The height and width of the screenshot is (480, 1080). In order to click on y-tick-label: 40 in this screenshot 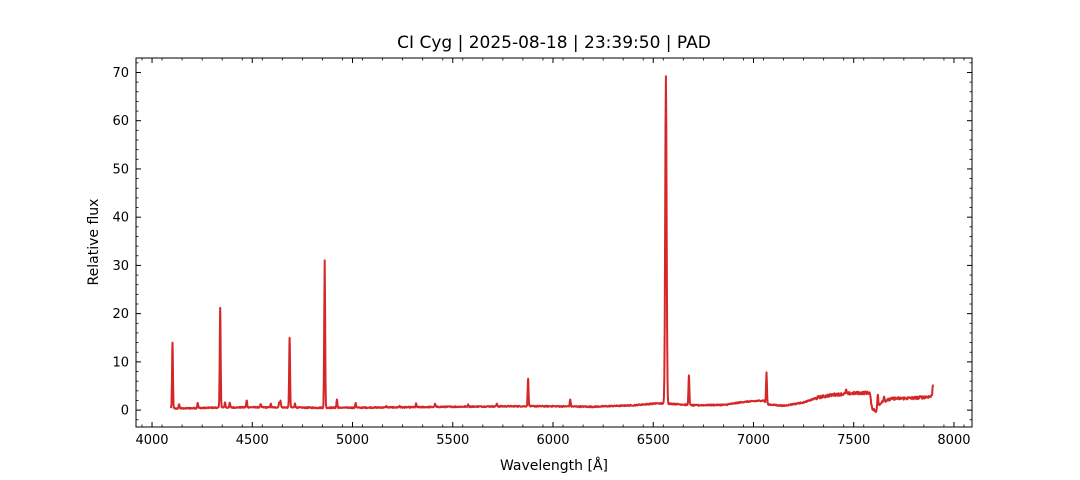, I will do `click(120, 218)`.